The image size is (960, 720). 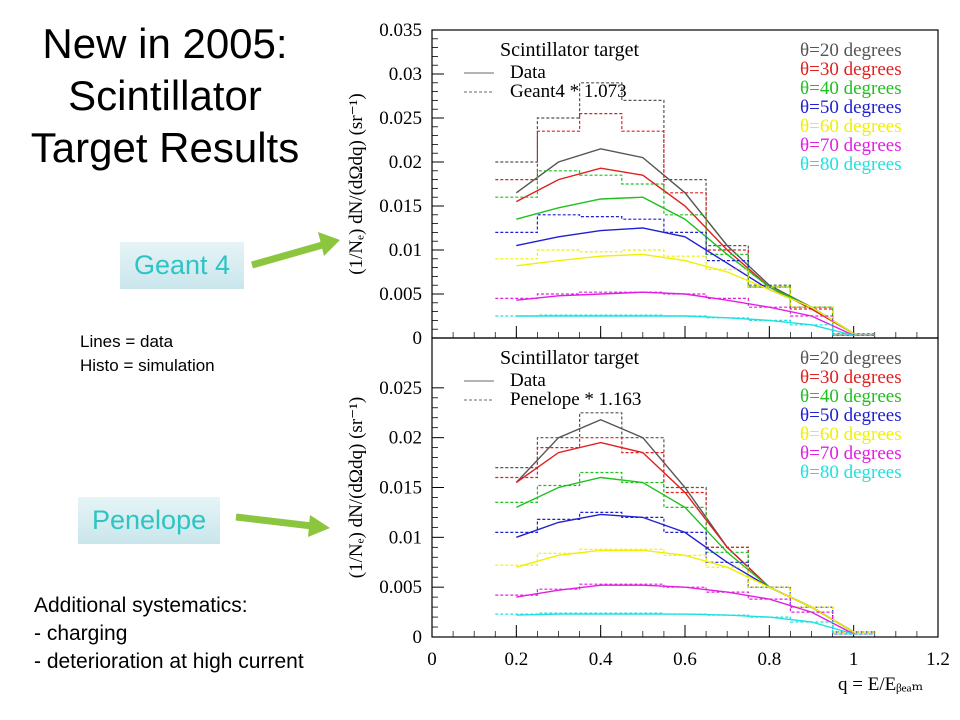 I want to click on x-tick-label: 0.2, so click(x=516, y=659).